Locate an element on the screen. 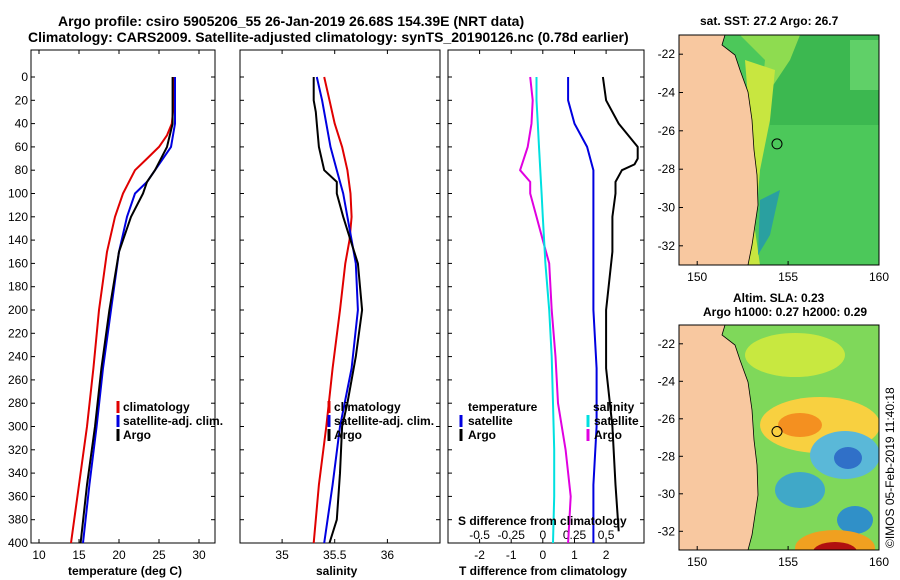  depth-tick-label: 240 is located at coordinates (18, 357).